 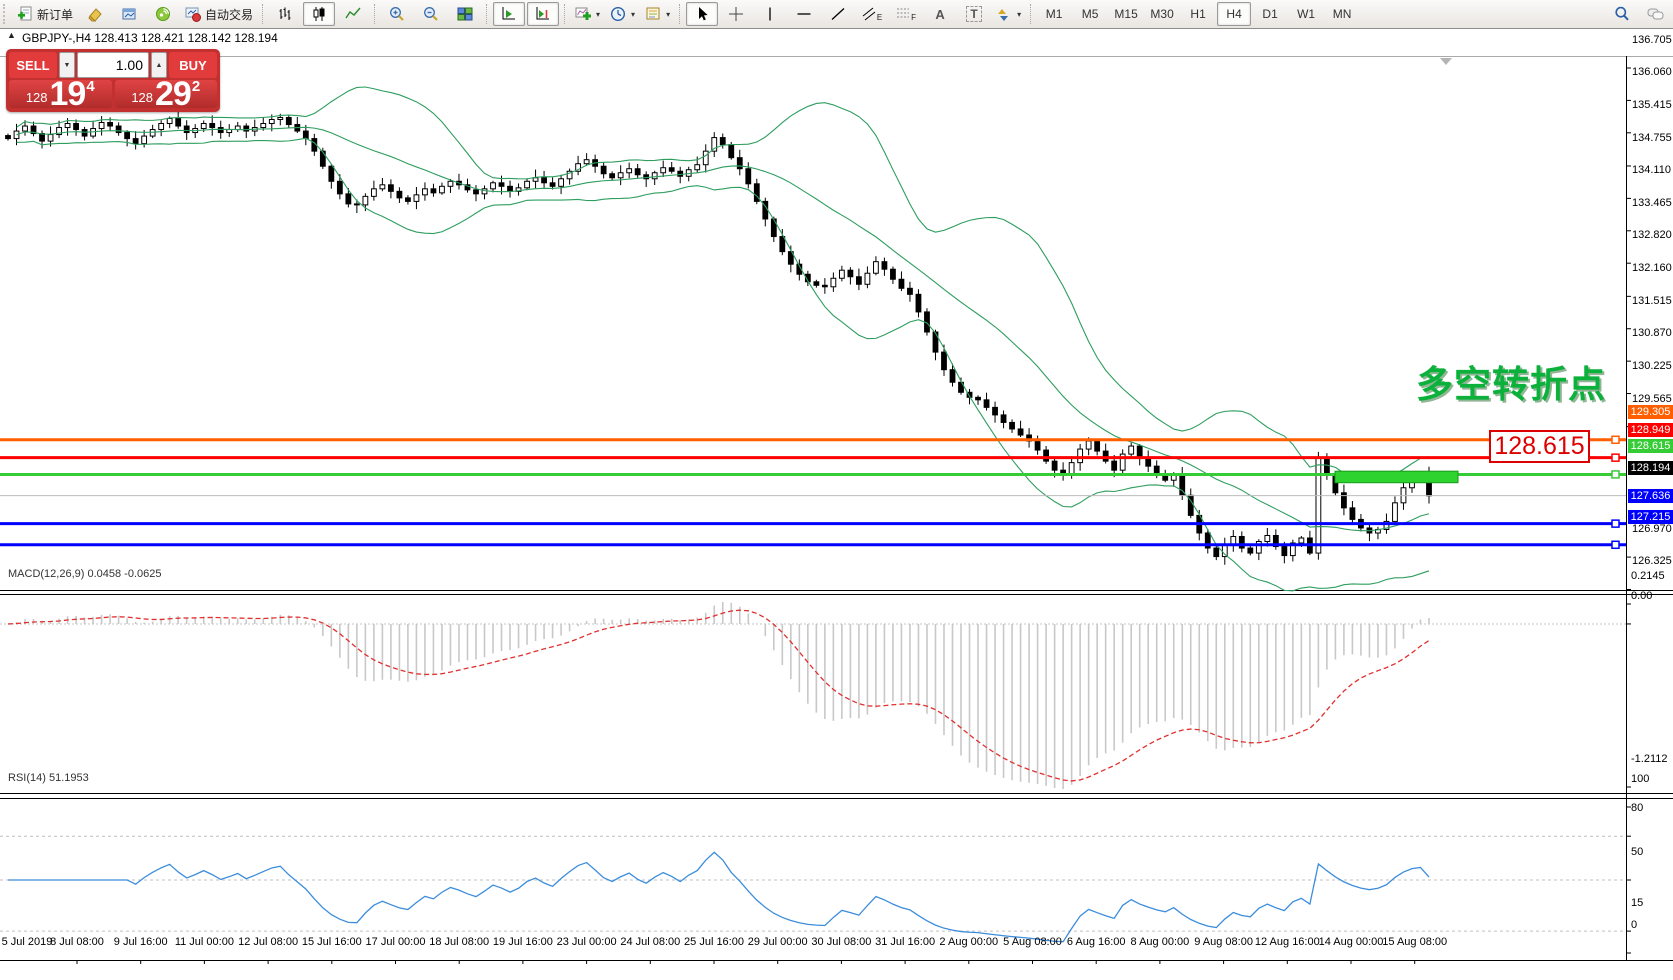 What do you see at coordinates (618, 14) in the screenshot?
I see `clock-icon` at bounding box center [618, 14].